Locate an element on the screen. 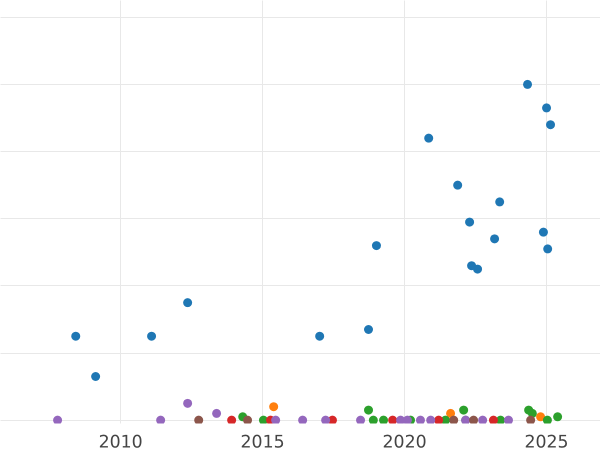 The image size is (600, 450). x-tick-label: 2015 is located at coordinates (262, 441).